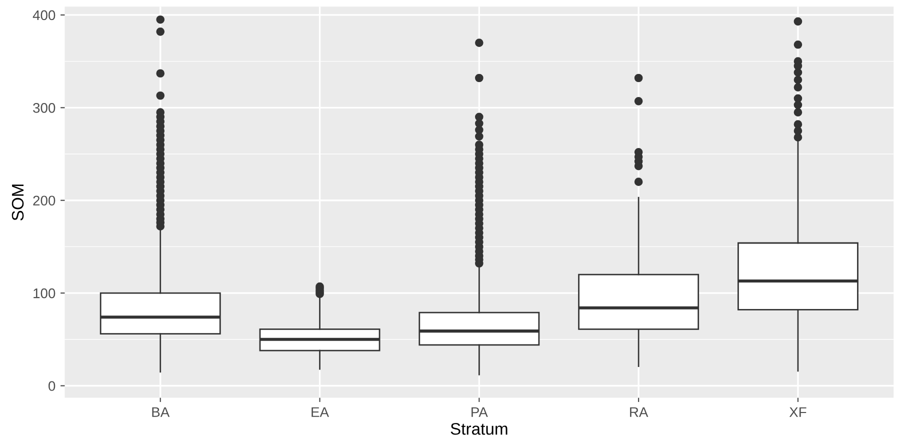  Describe the element at coordinates (44, 201) in the screenshot. I see `y-tick-label: 200` at that location.